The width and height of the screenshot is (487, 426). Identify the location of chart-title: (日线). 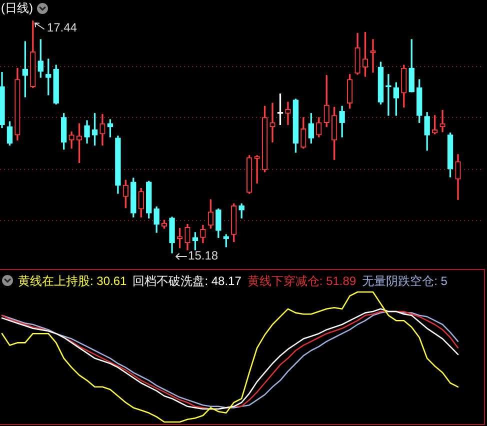
(17, 8).